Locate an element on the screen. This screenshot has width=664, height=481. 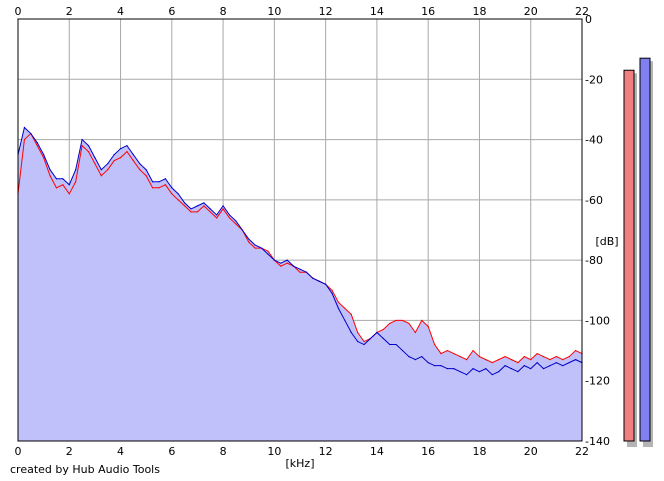
x-tick-label-top: 4 is located at coordinates (120, 11).